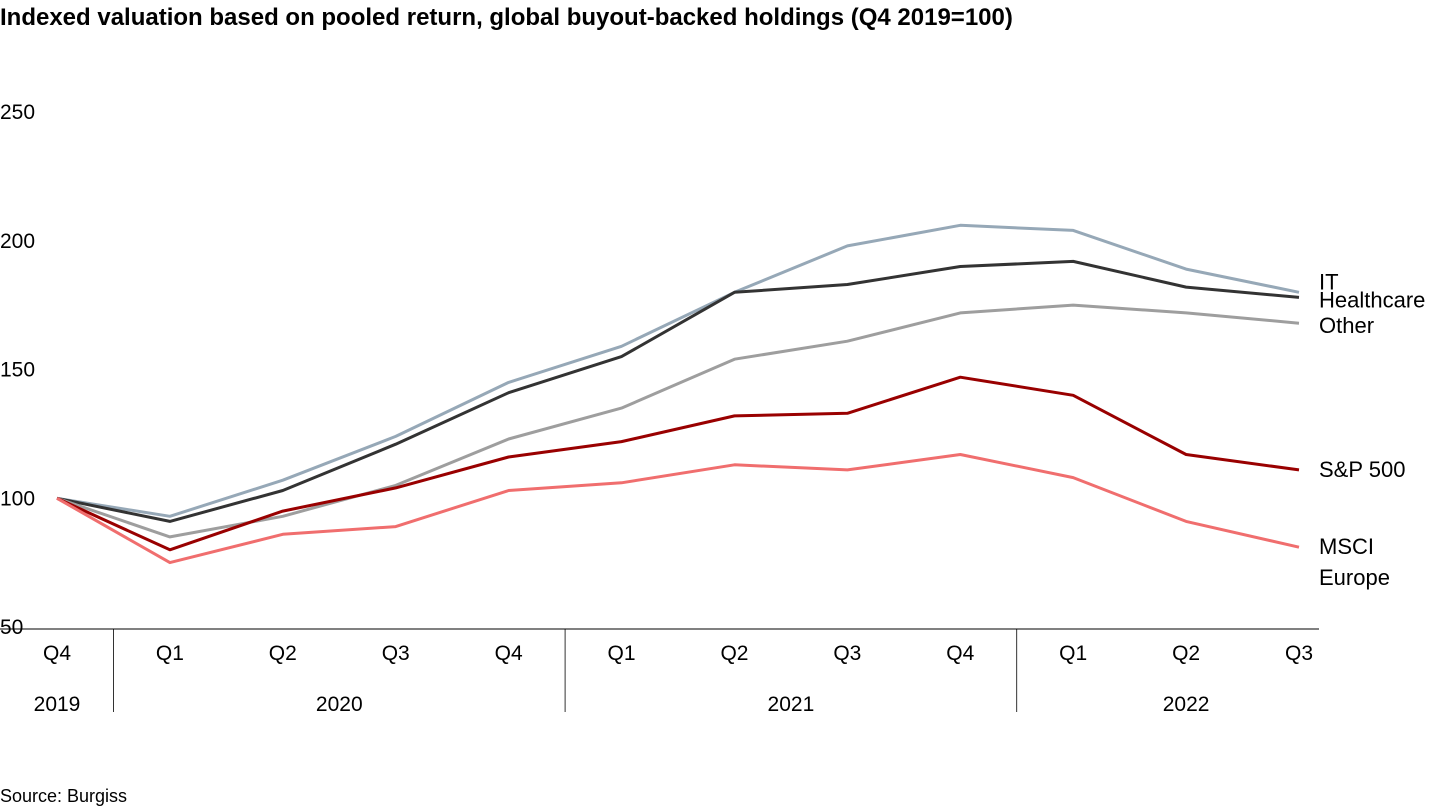  I want to click on x-group-label: 2021, so click(791, 704).